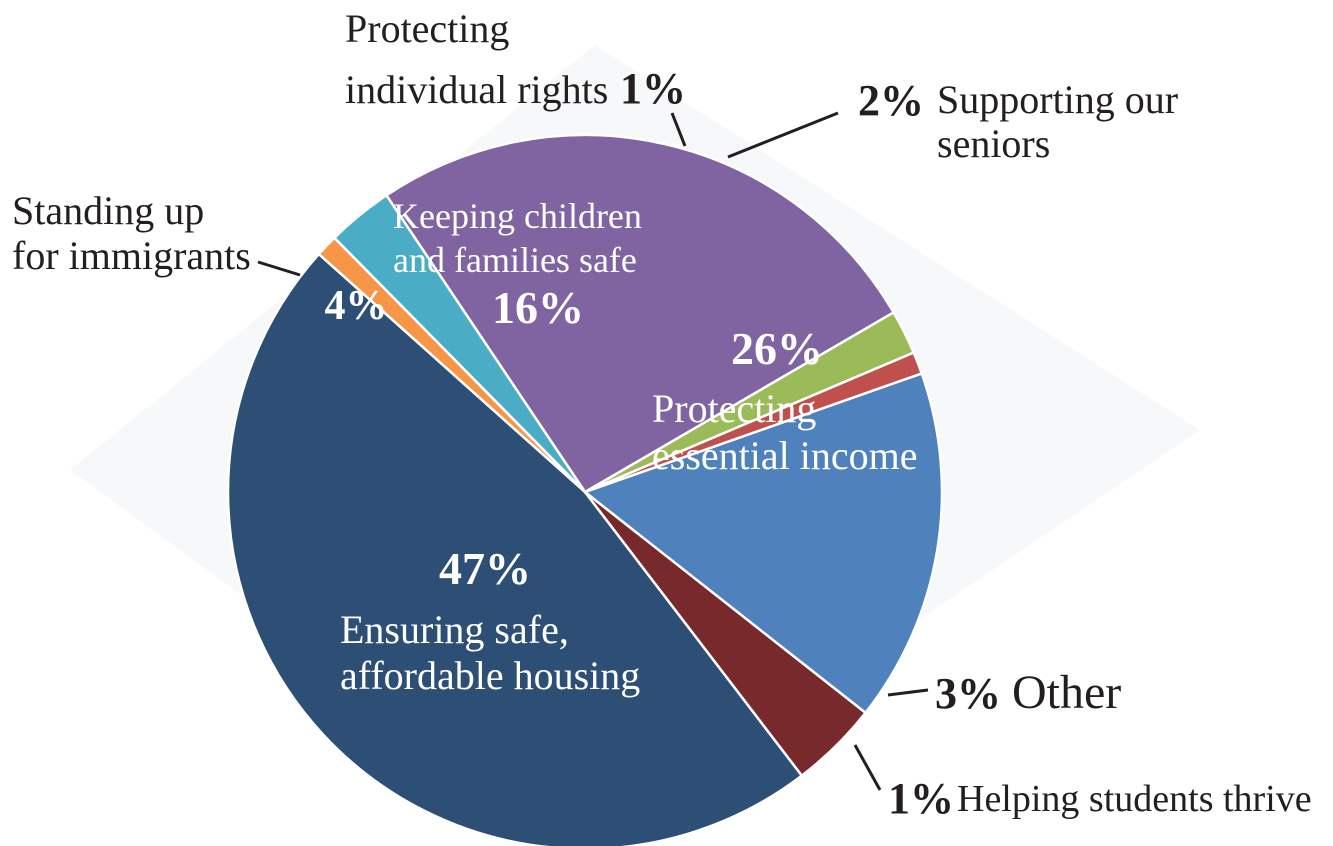  What do you see at coordinates (1057, 99) in the screenshot?
I see `slice-label-seniors-line1: Supporting our` at bounding box center [1057, 99].